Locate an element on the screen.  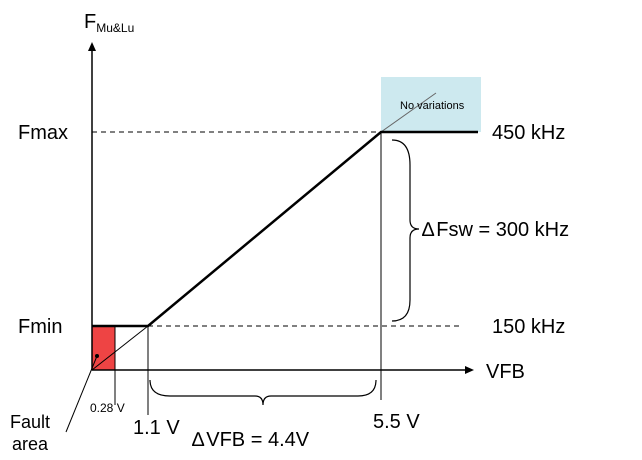
v028-tick-label: 0.28 V is located at coordinates (107, 408).